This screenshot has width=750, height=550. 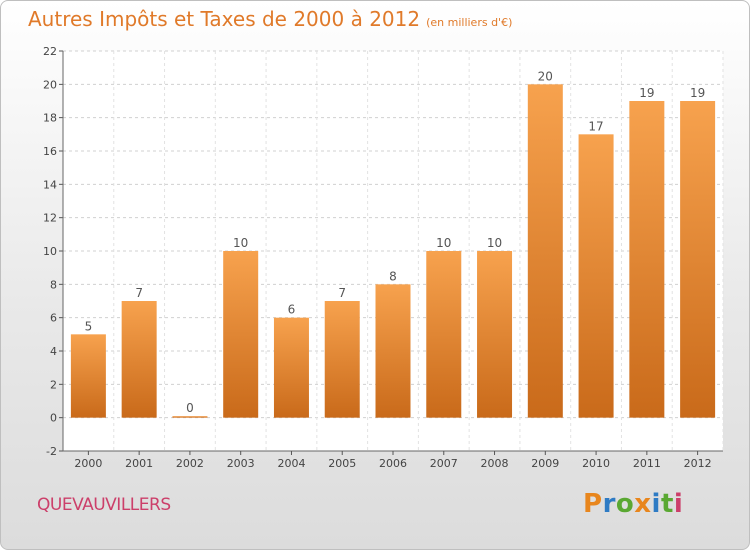 What do you see at coordinates (291, 463) in the screenshot?
I see `x-tick-label: 2004` at bounding box center [291, 463].